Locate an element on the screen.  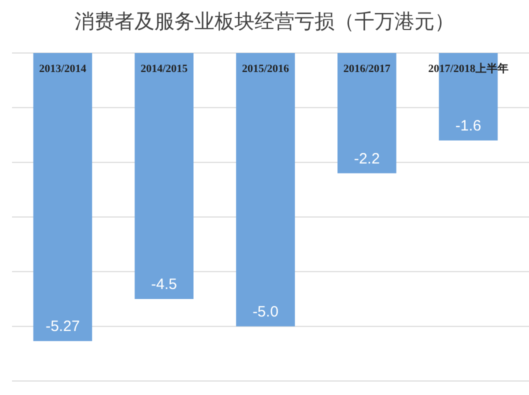
x-tick-label: 2015/2016 is located at coordinates (266, 69).